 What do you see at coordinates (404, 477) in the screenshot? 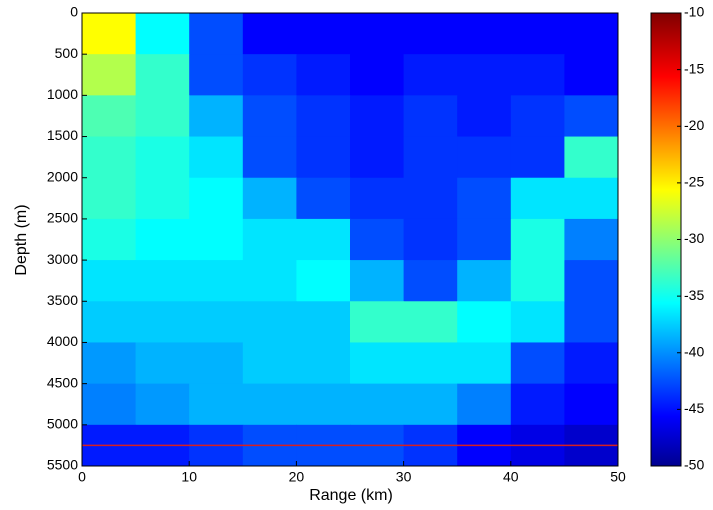
I see `x-tick-label: 30` at bounding box center [404, 477].